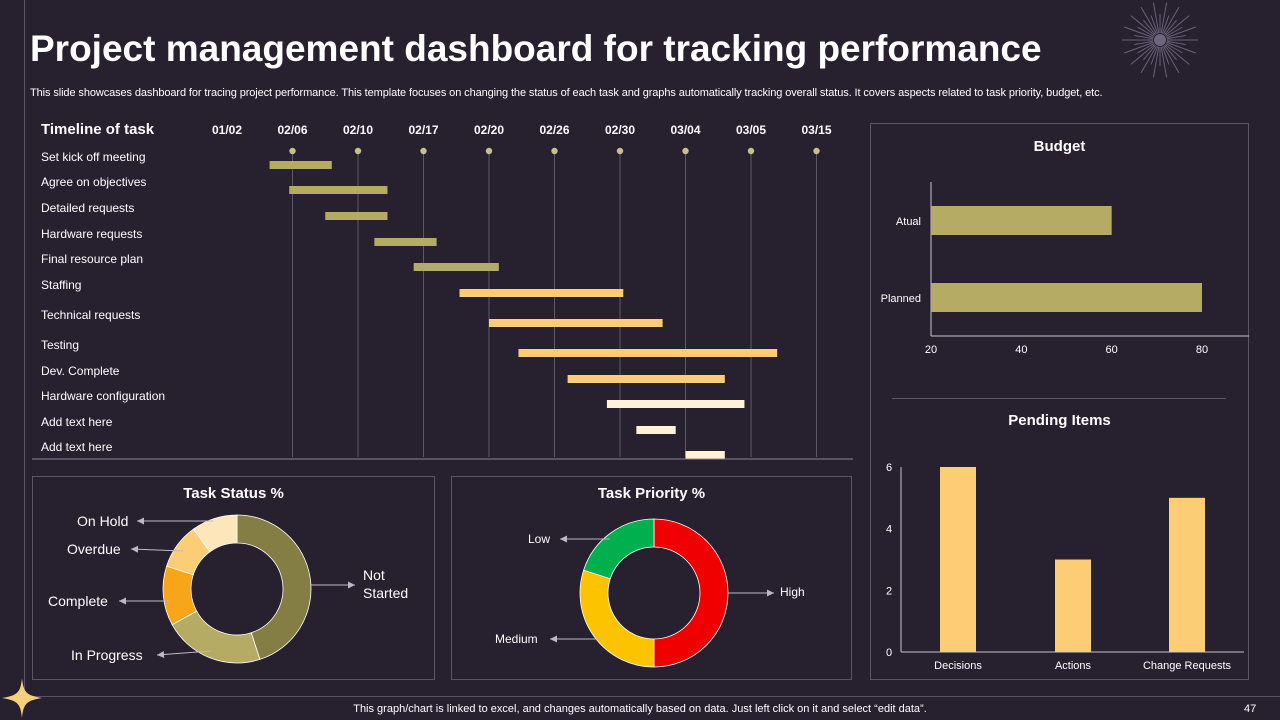 This screenshot has height=720, width=1280. Describe the element at coordinates (554, 130) in the screenshot. I see `timeline-date-label: 02/26` at that location.